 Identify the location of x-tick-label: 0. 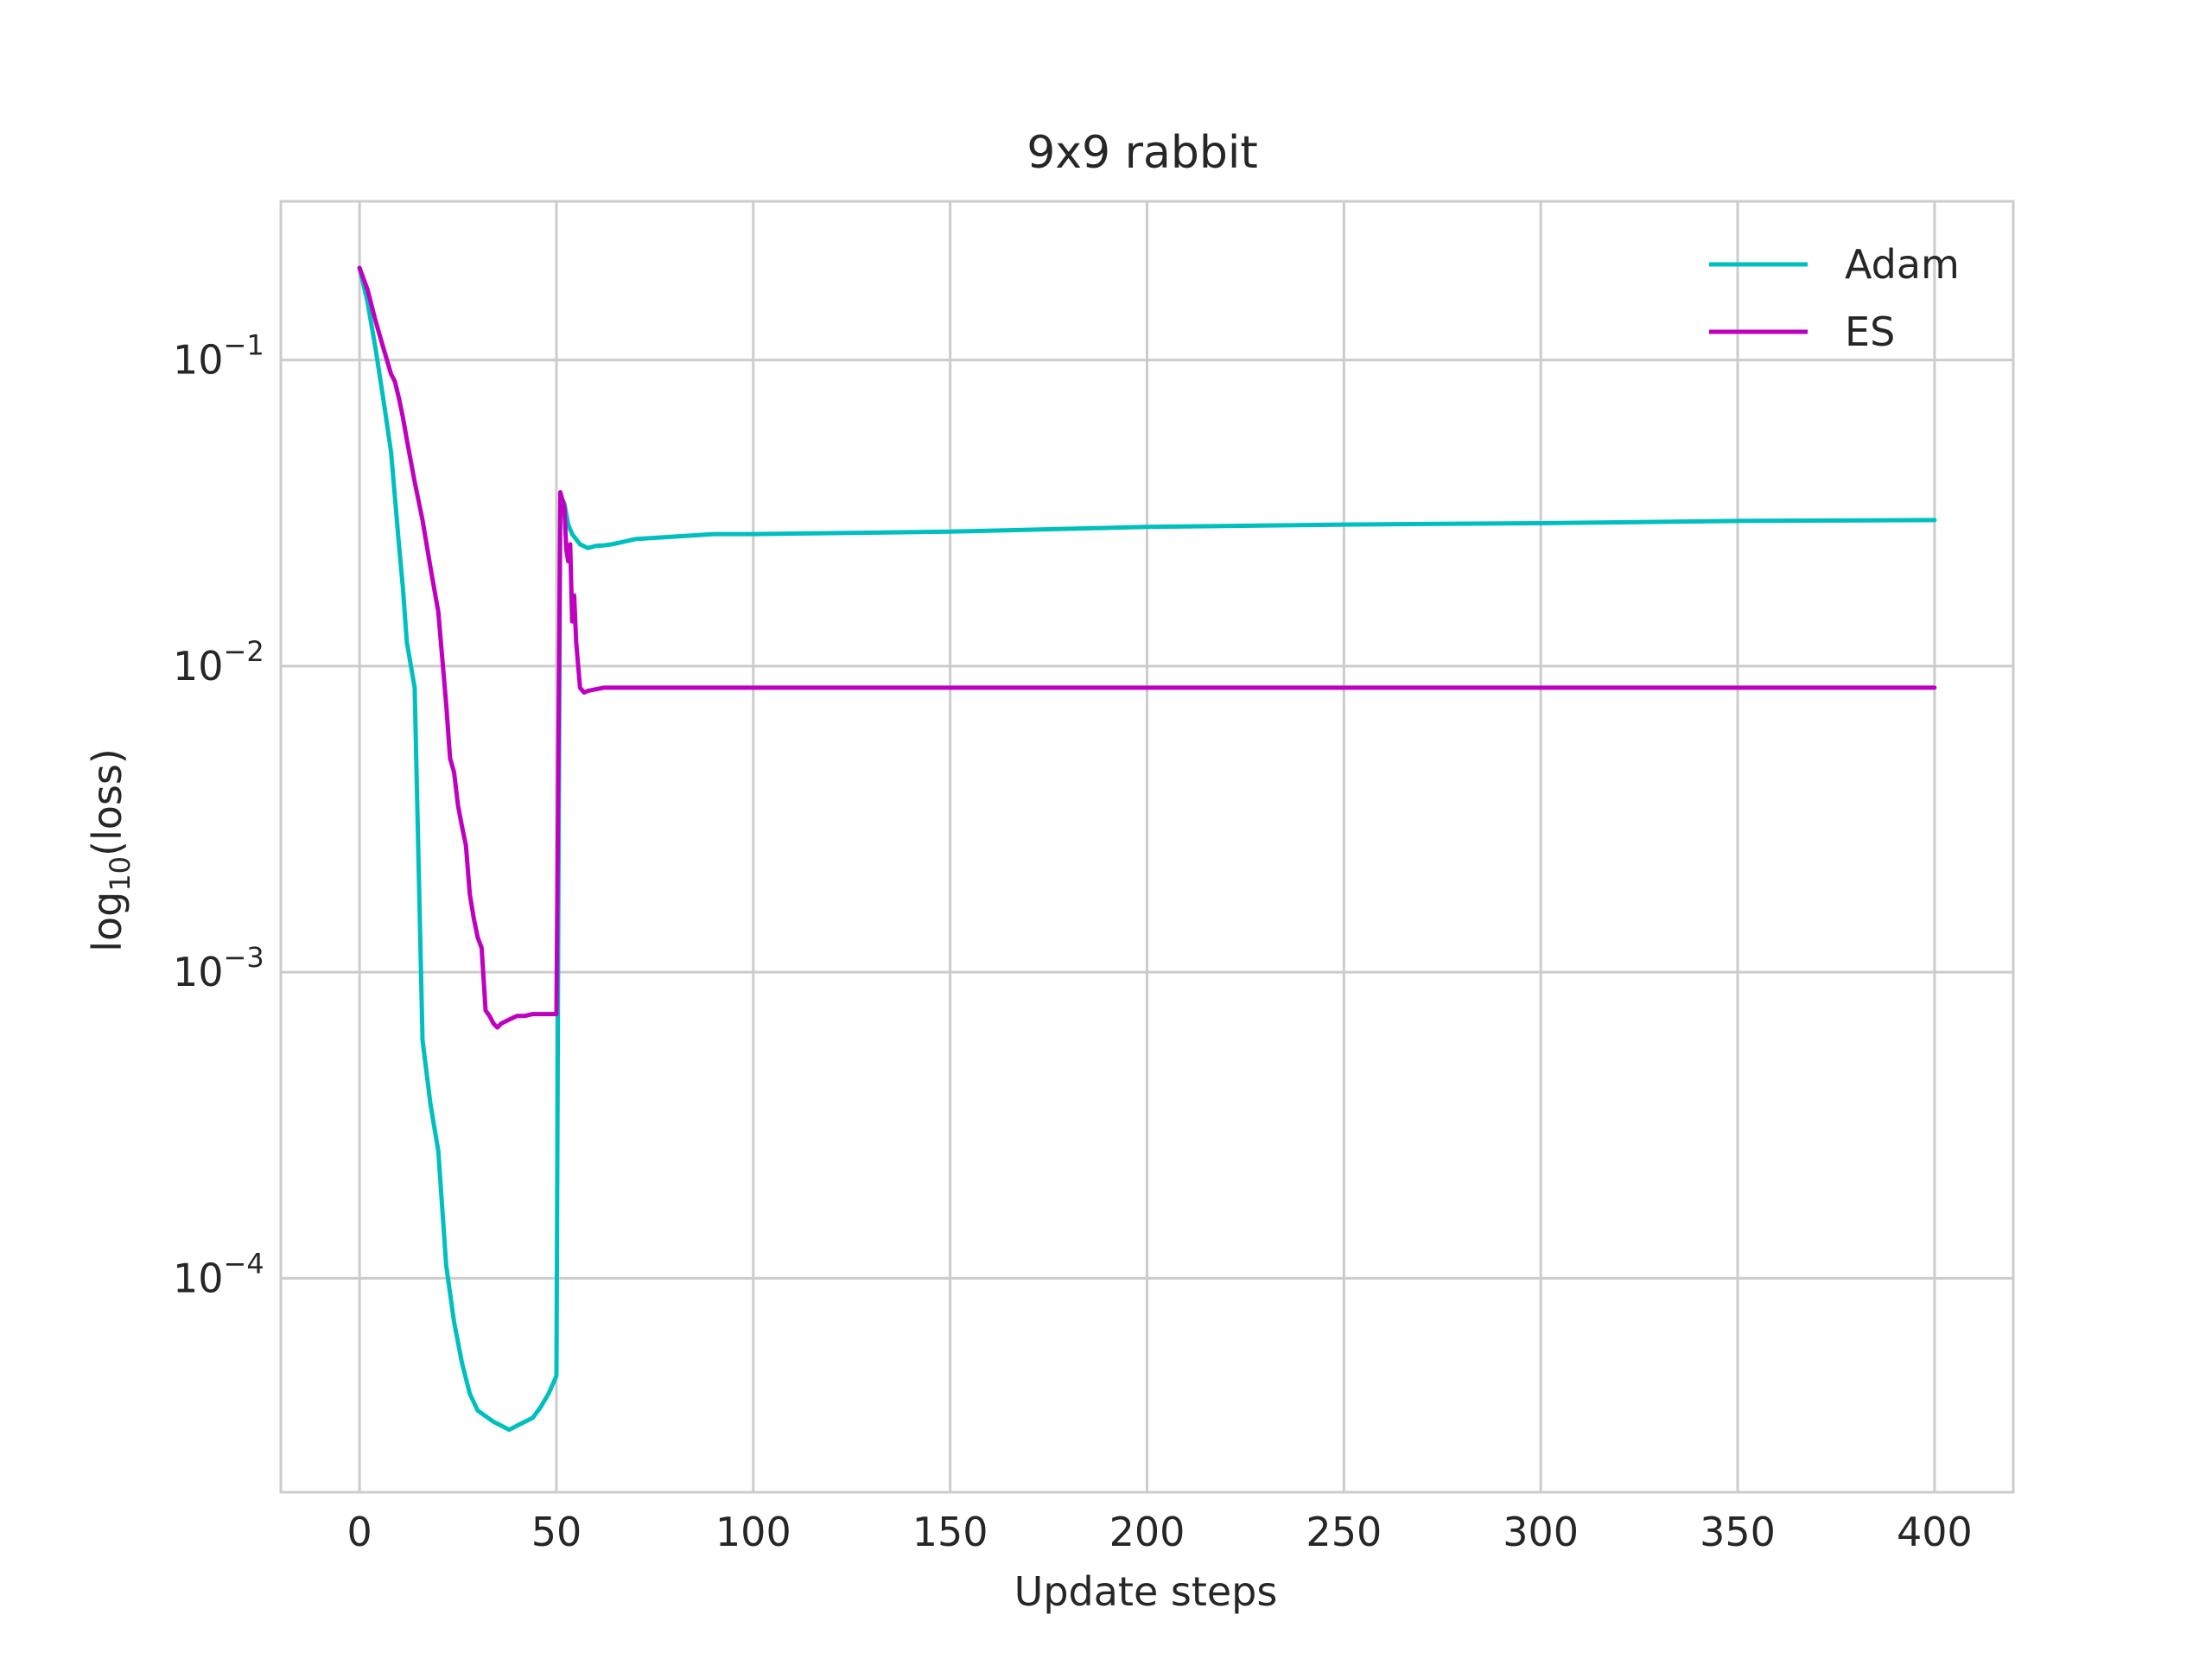
(359, 1532).